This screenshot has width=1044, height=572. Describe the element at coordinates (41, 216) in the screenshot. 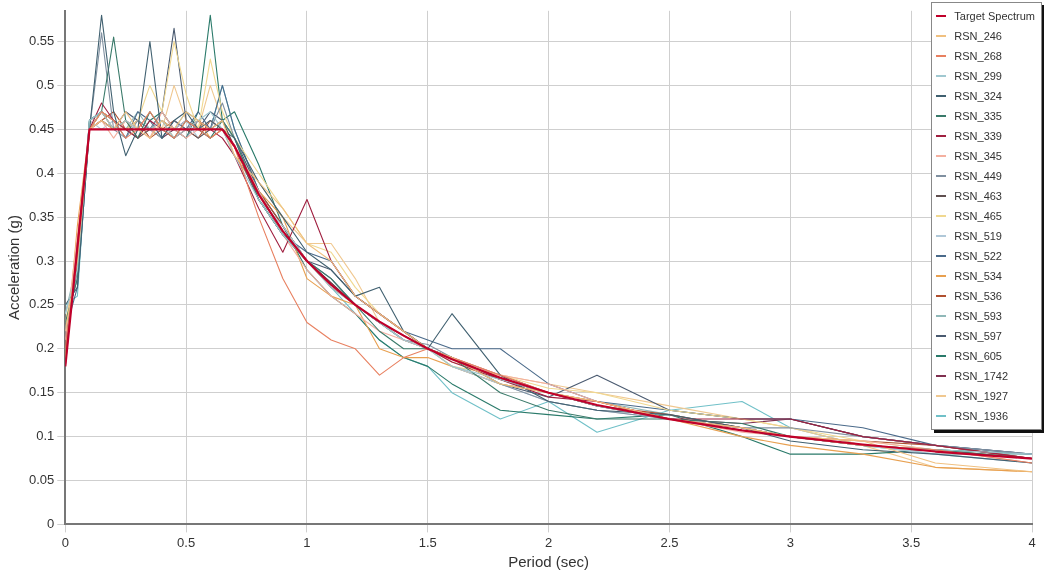

I see `y-tick-label: 0.35` at that location.